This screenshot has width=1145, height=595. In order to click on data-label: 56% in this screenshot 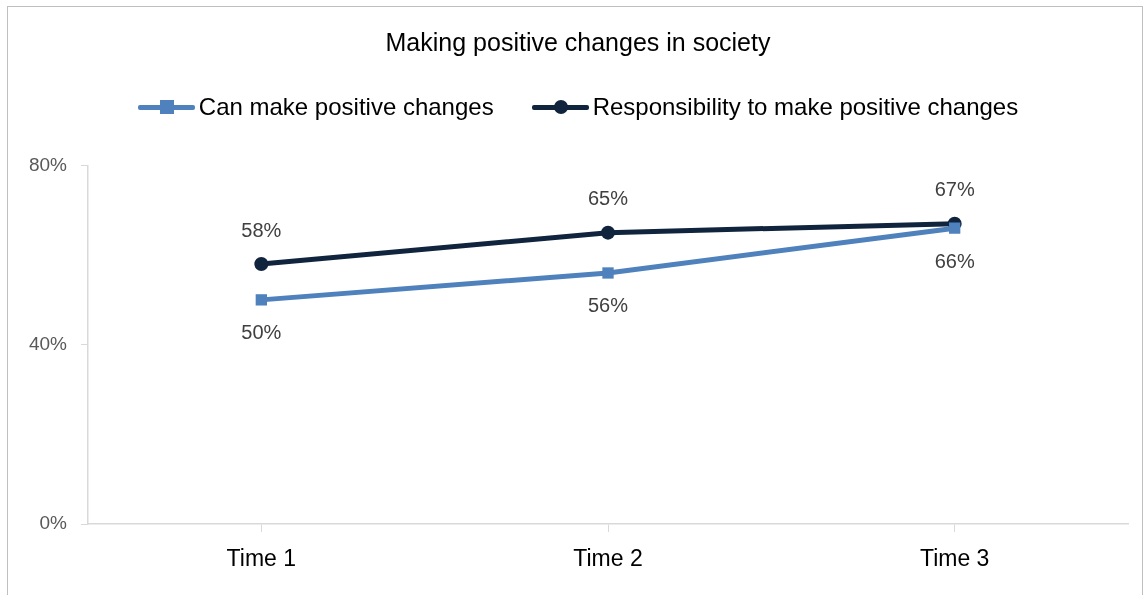, I will do `click(608, 305)`.